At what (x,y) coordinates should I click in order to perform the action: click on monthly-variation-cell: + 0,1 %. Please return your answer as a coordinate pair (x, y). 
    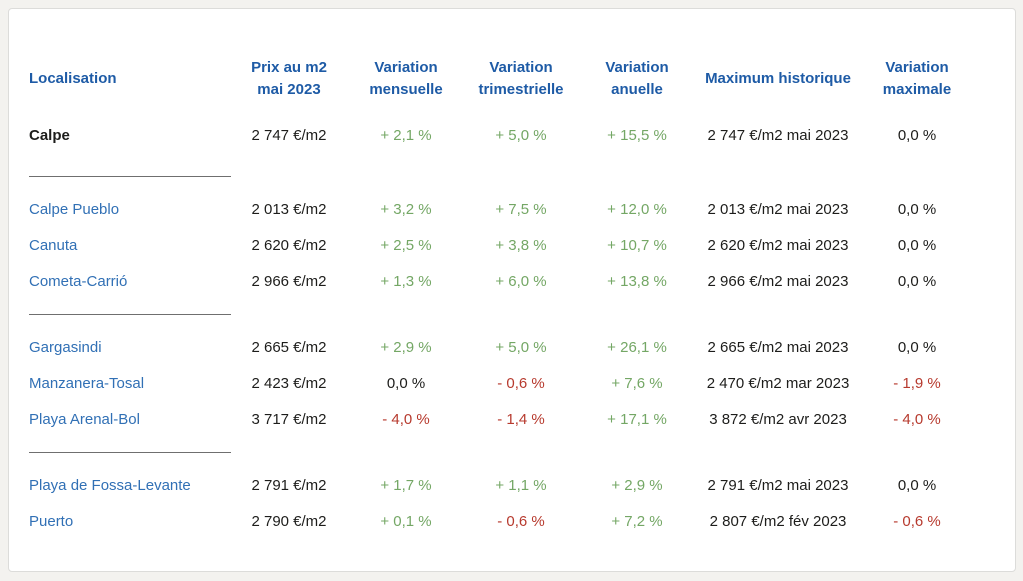
    Looking at the image, I should click on (406, 521).